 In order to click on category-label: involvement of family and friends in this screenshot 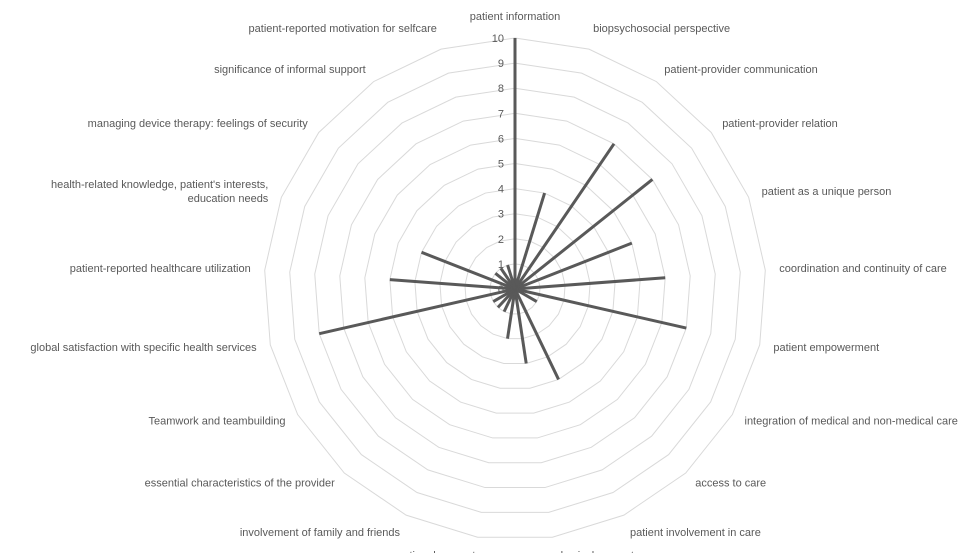, I will do `click(320, 533)`.